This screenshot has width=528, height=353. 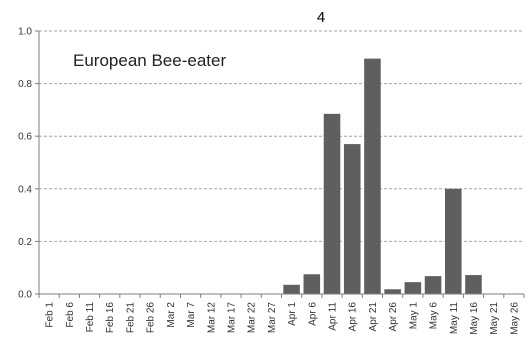 What do you see at coordinates (171, 315) in the screenshot?
I see `x-tick-label: Mar 2` at bounding box center [171, 315].